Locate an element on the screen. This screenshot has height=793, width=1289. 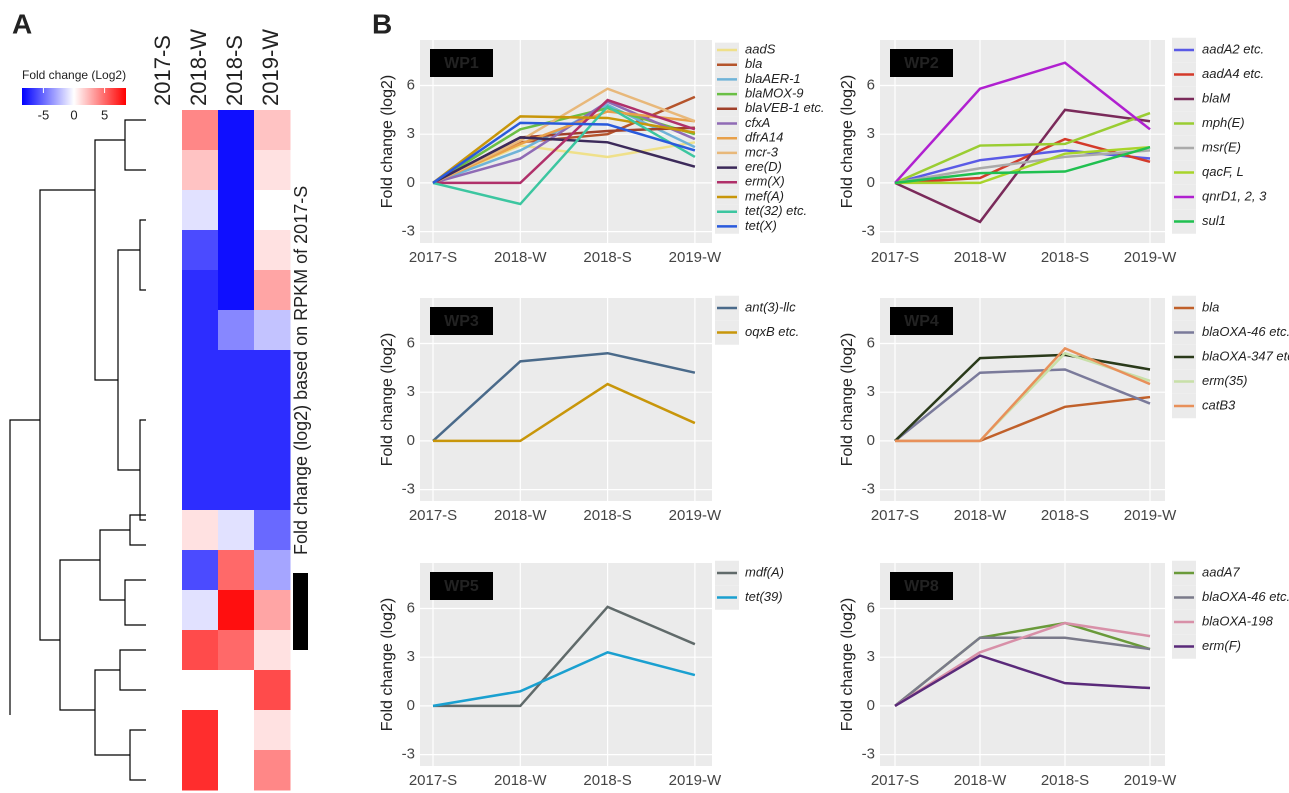
legend-label: aadA4 etc. is located at coordinates (1233, 73).